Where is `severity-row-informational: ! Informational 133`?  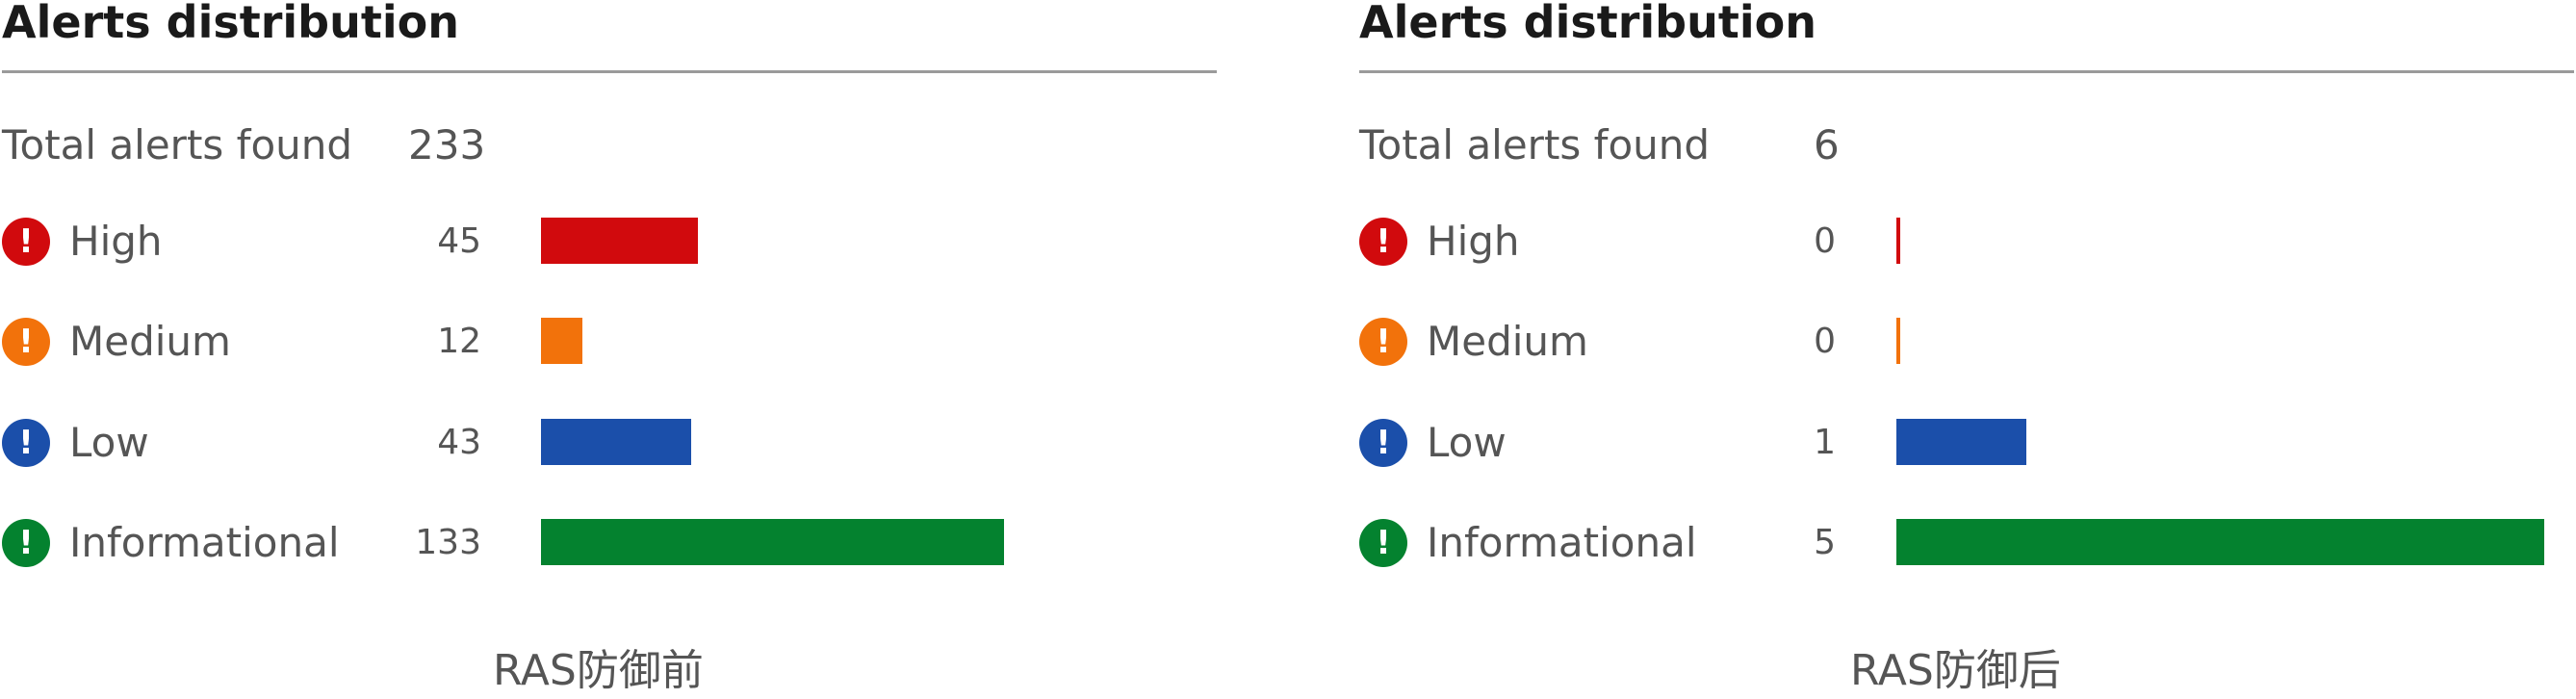
severity-row-informational: ! Informational 133 is located at coordinates (611, 543).